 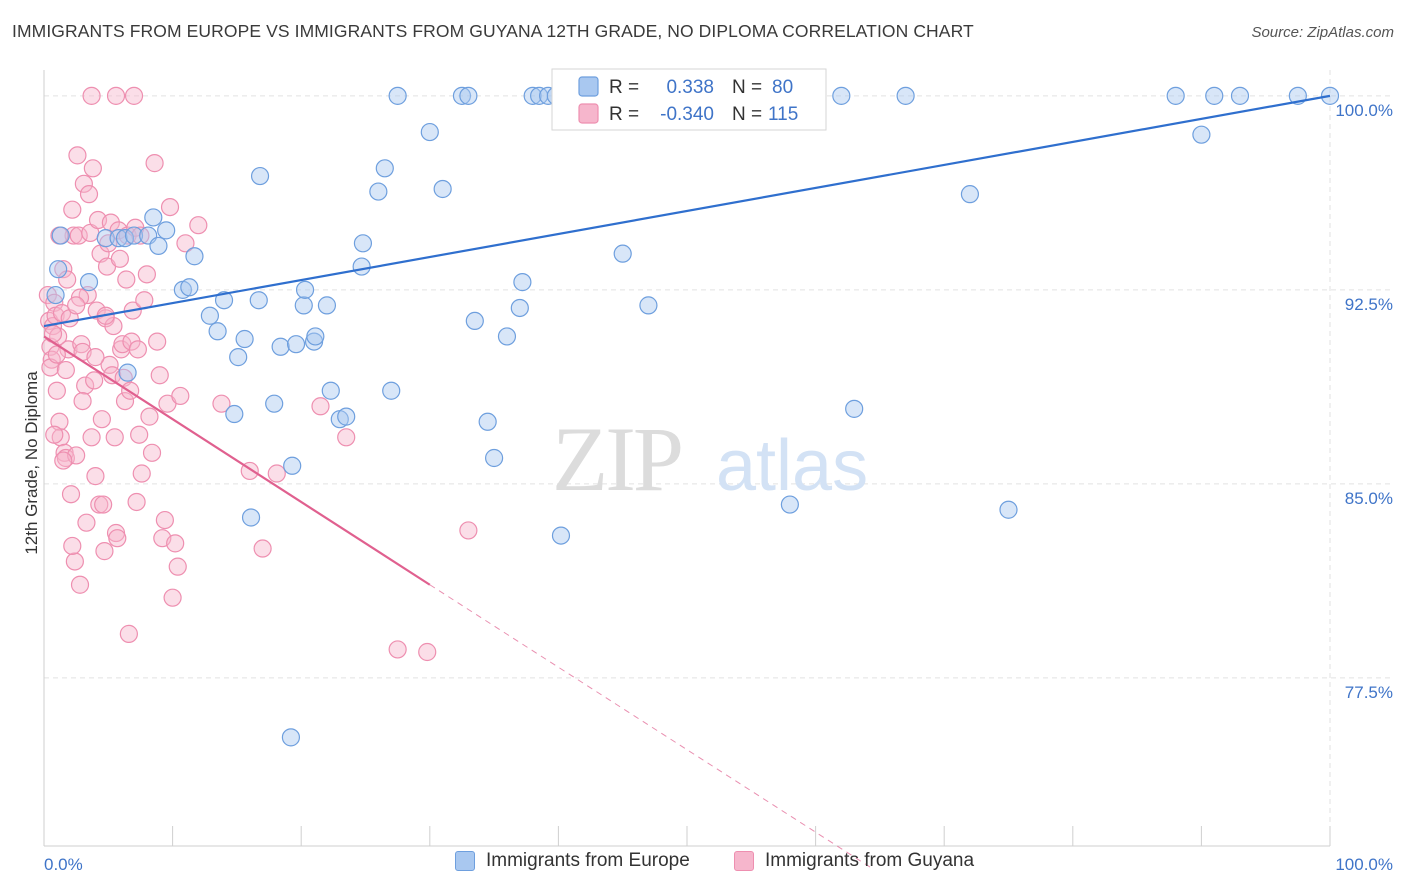 What do you see at coordinates (624, 87) in the screenshot?
I see `stats-r-label-europe: R =` at bounding box center [624, 87].